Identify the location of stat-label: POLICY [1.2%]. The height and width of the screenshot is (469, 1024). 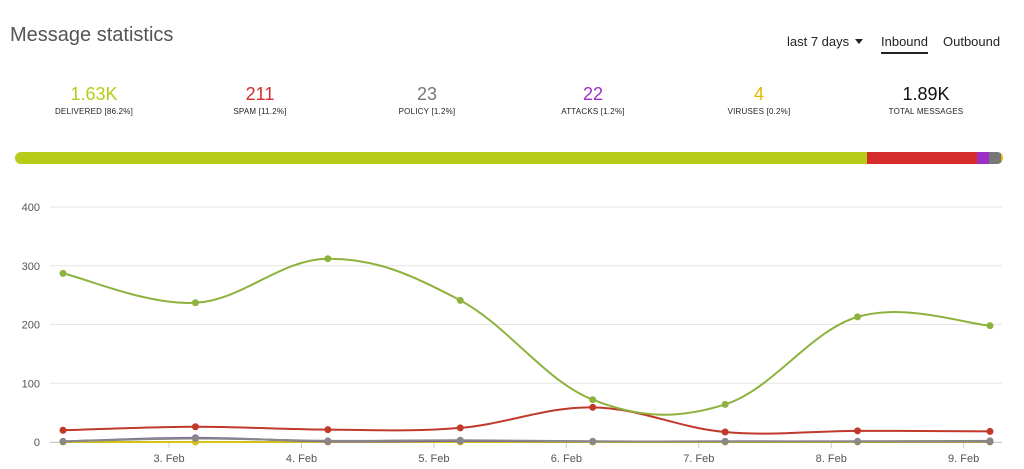
(427, 111).